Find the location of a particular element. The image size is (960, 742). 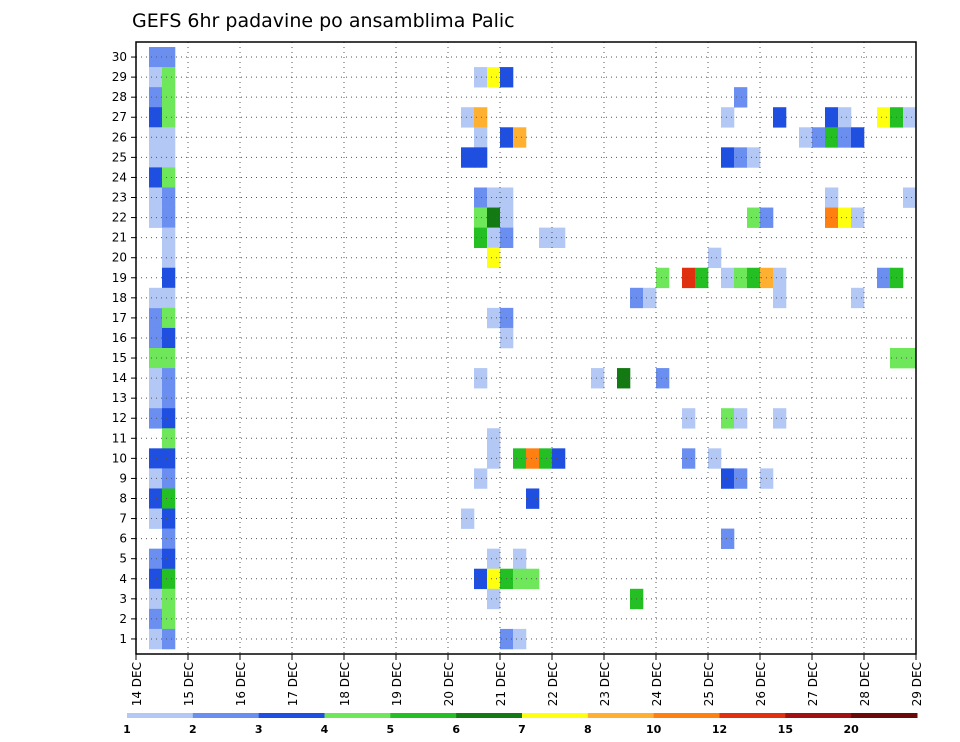

y-tick-label: 8 is located at coordinates (123, 498).